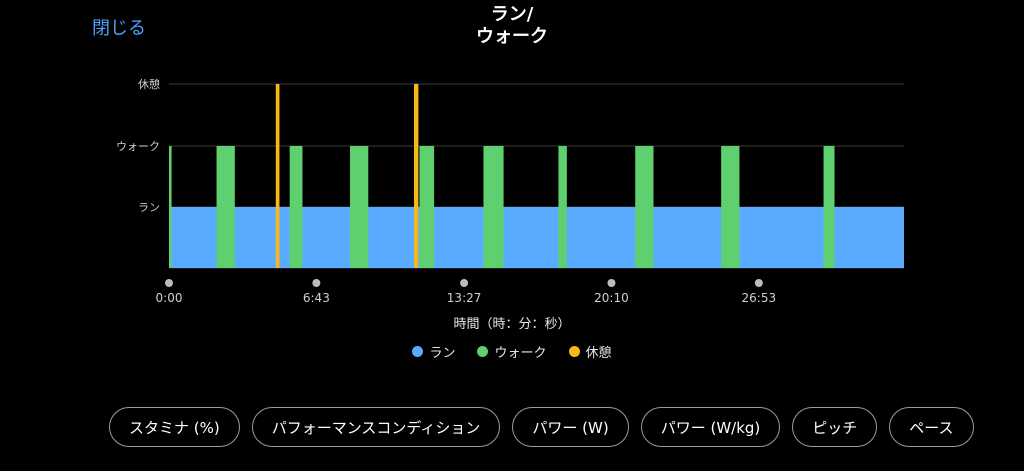 The height and width of the screenshot is (471, 1024). I want to click on page-title-line1: ラン/, so click(512, 14).